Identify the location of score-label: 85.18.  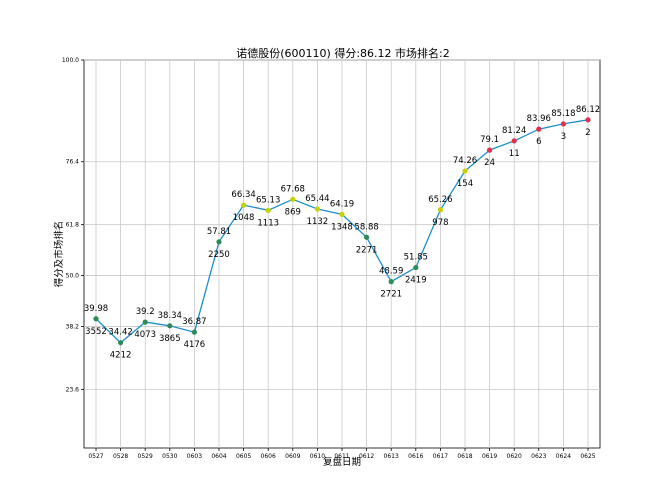
(563, 114).